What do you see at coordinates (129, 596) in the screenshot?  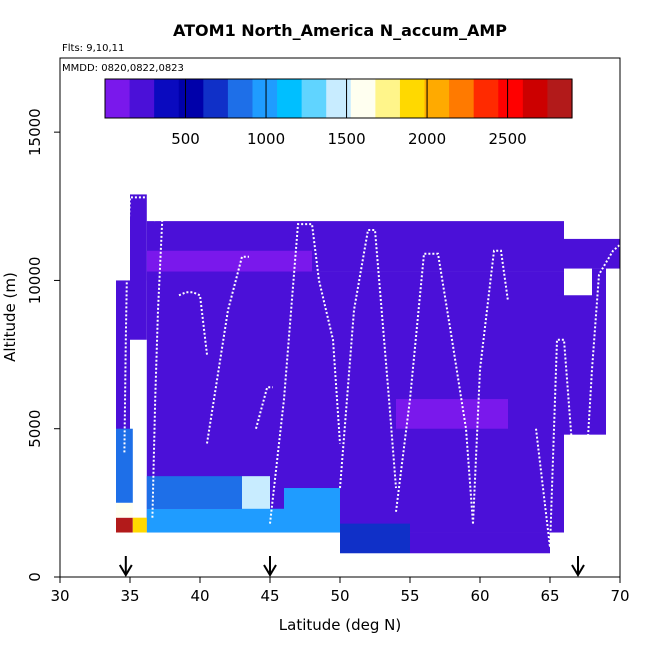 I see `x-tick-label: 35` at bounding box center [129, 596].